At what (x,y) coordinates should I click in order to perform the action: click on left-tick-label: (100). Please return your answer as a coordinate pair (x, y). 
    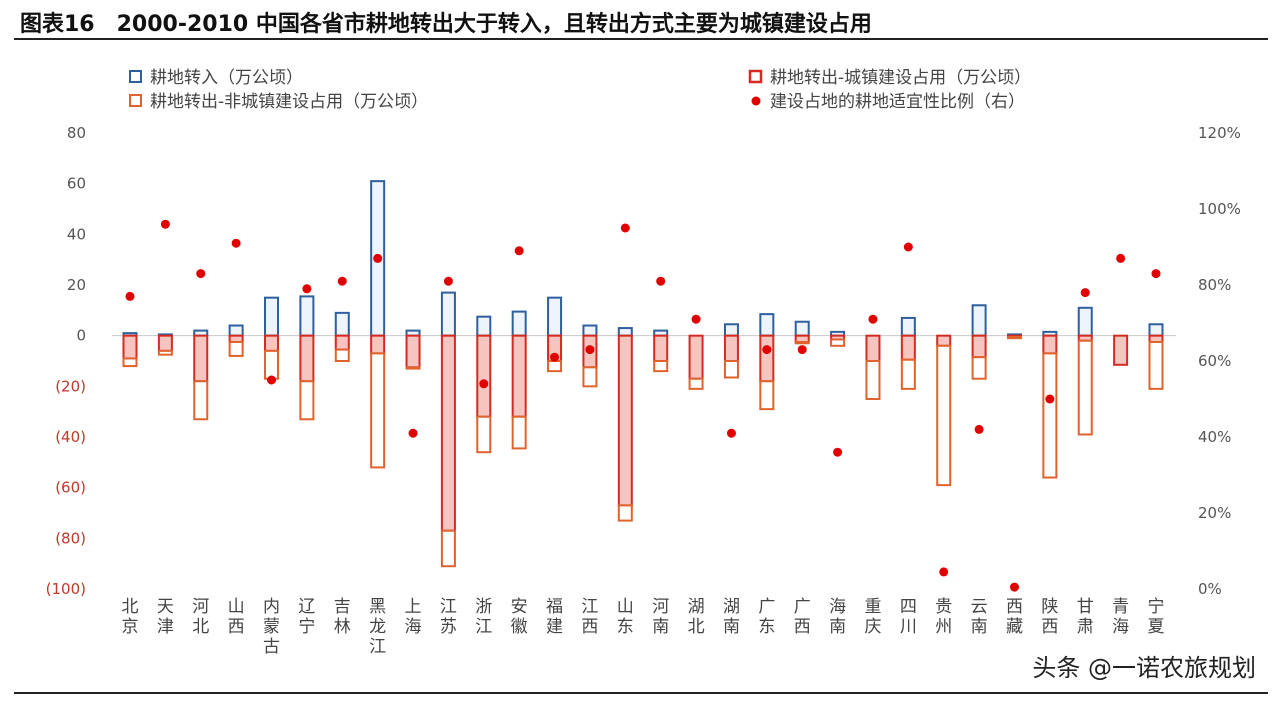
    Looking at the image, I should click on (66, 589).